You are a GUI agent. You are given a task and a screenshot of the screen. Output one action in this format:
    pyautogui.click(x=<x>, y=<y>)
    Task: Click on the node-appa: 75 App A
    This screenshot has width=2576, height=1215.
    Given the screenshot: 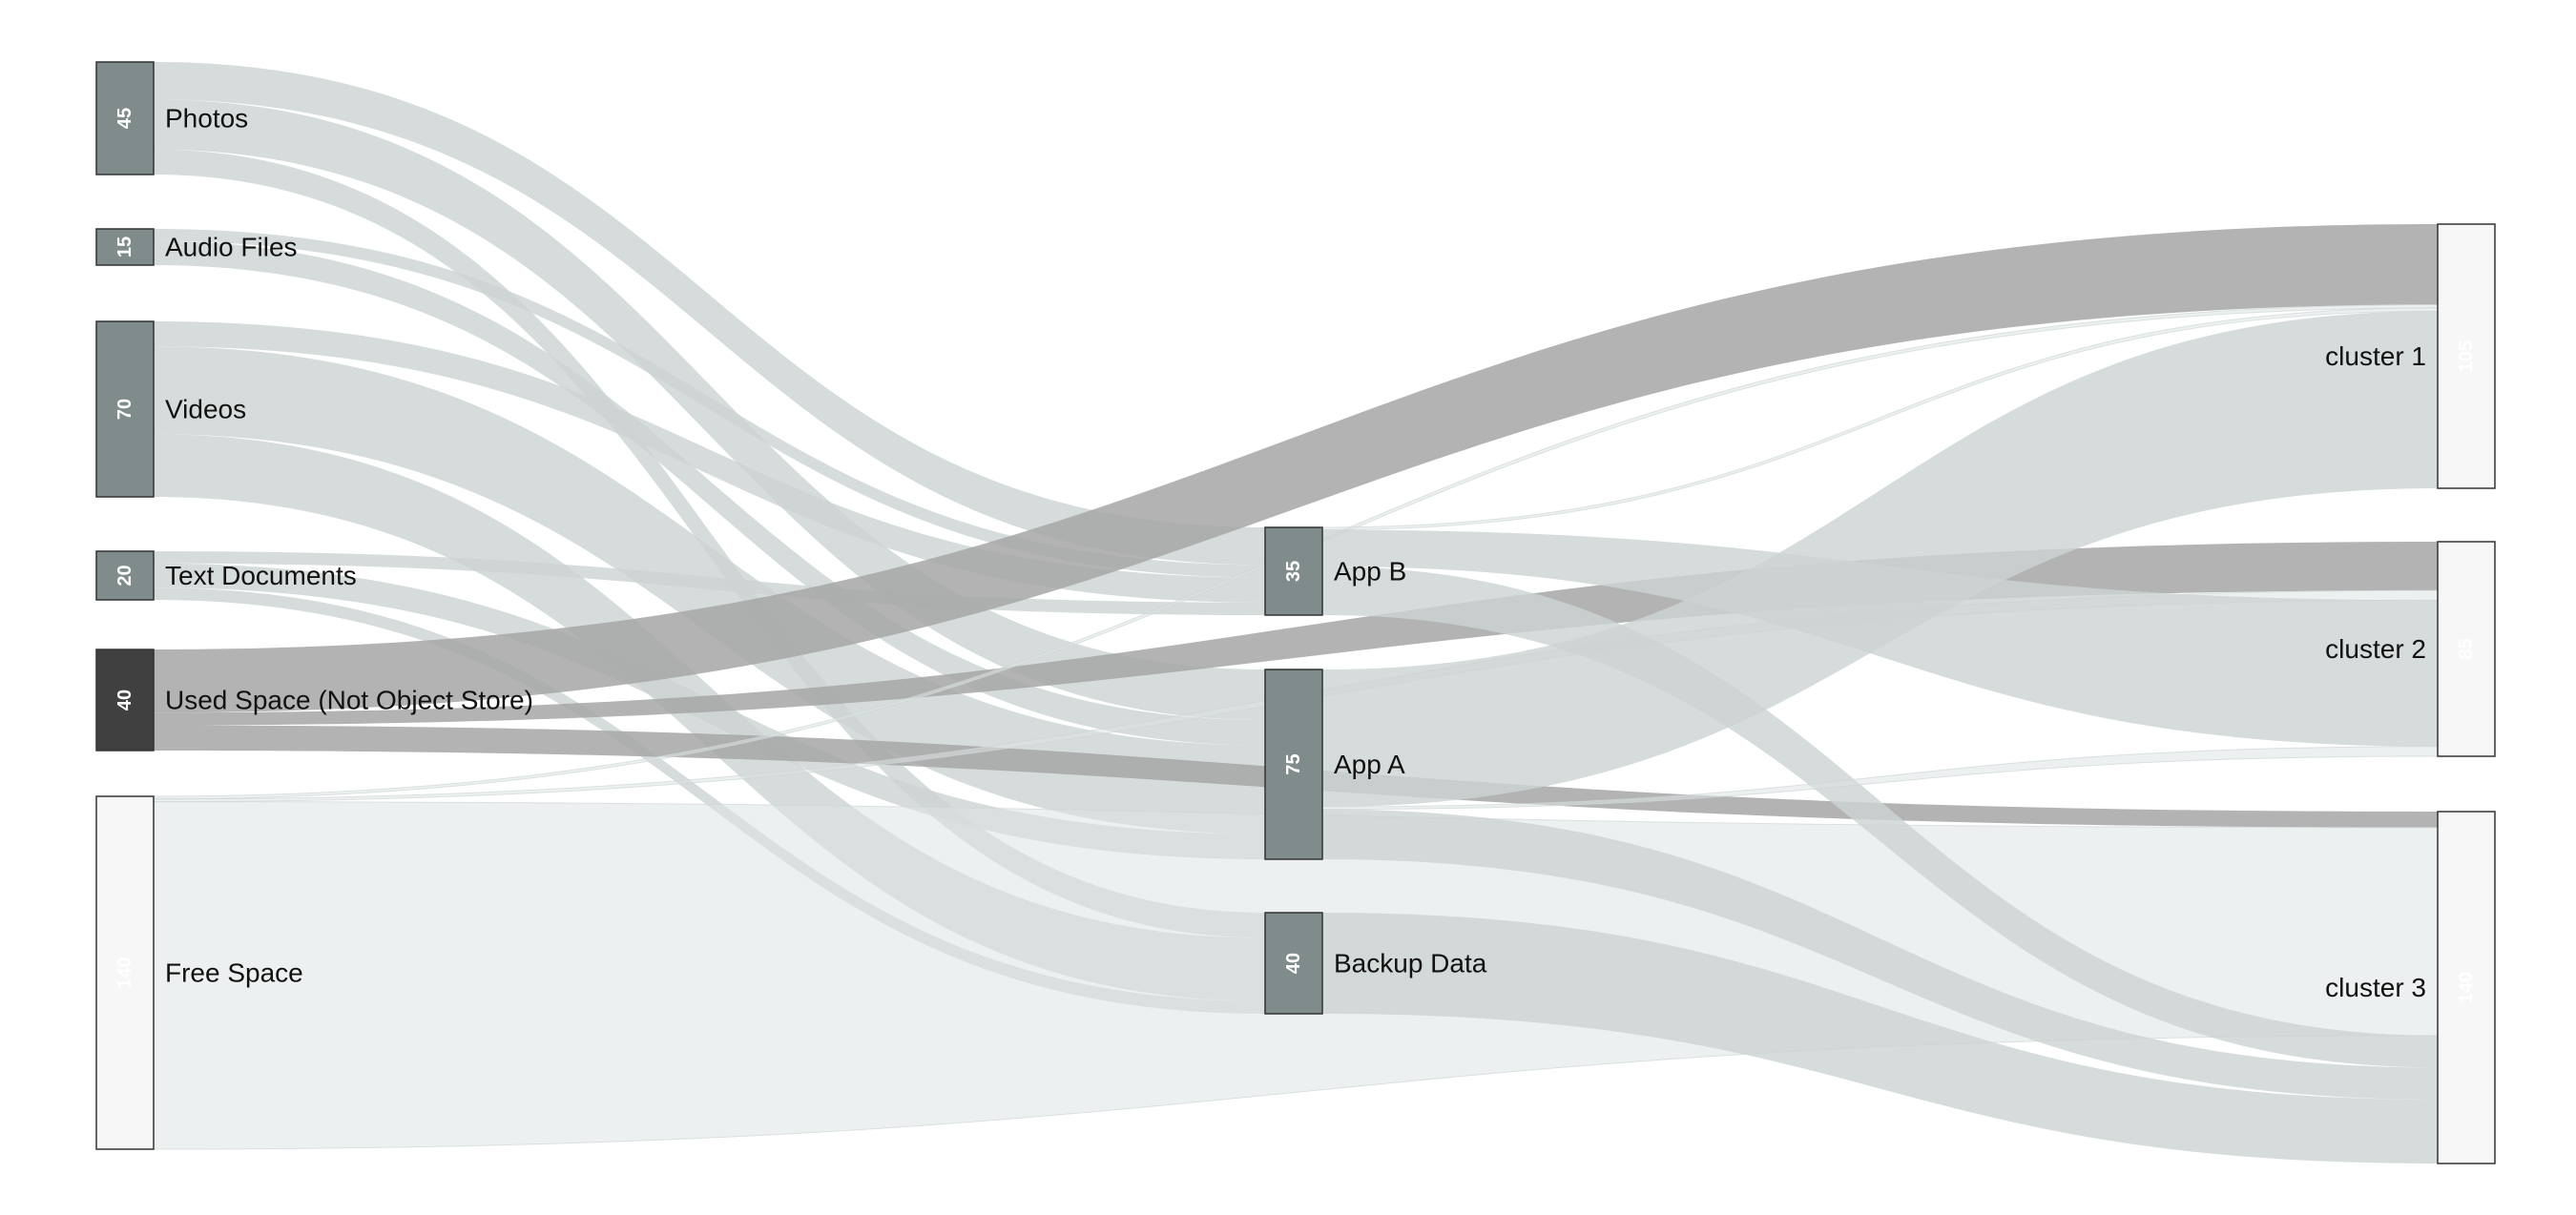 What is the action you would take?
    pyautogui.click(x=1334, y=764)
    